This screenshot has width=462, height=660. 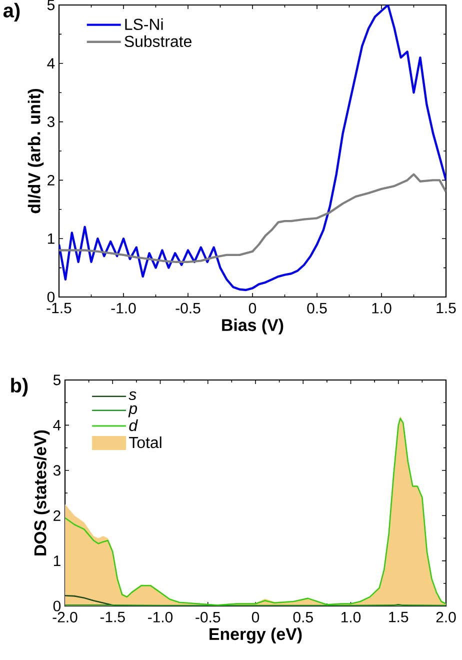 What do you see at coordinates (446, 617) in the screenshot?
I see `x-tick-label: 2.0` at bounding box center [446, 617].